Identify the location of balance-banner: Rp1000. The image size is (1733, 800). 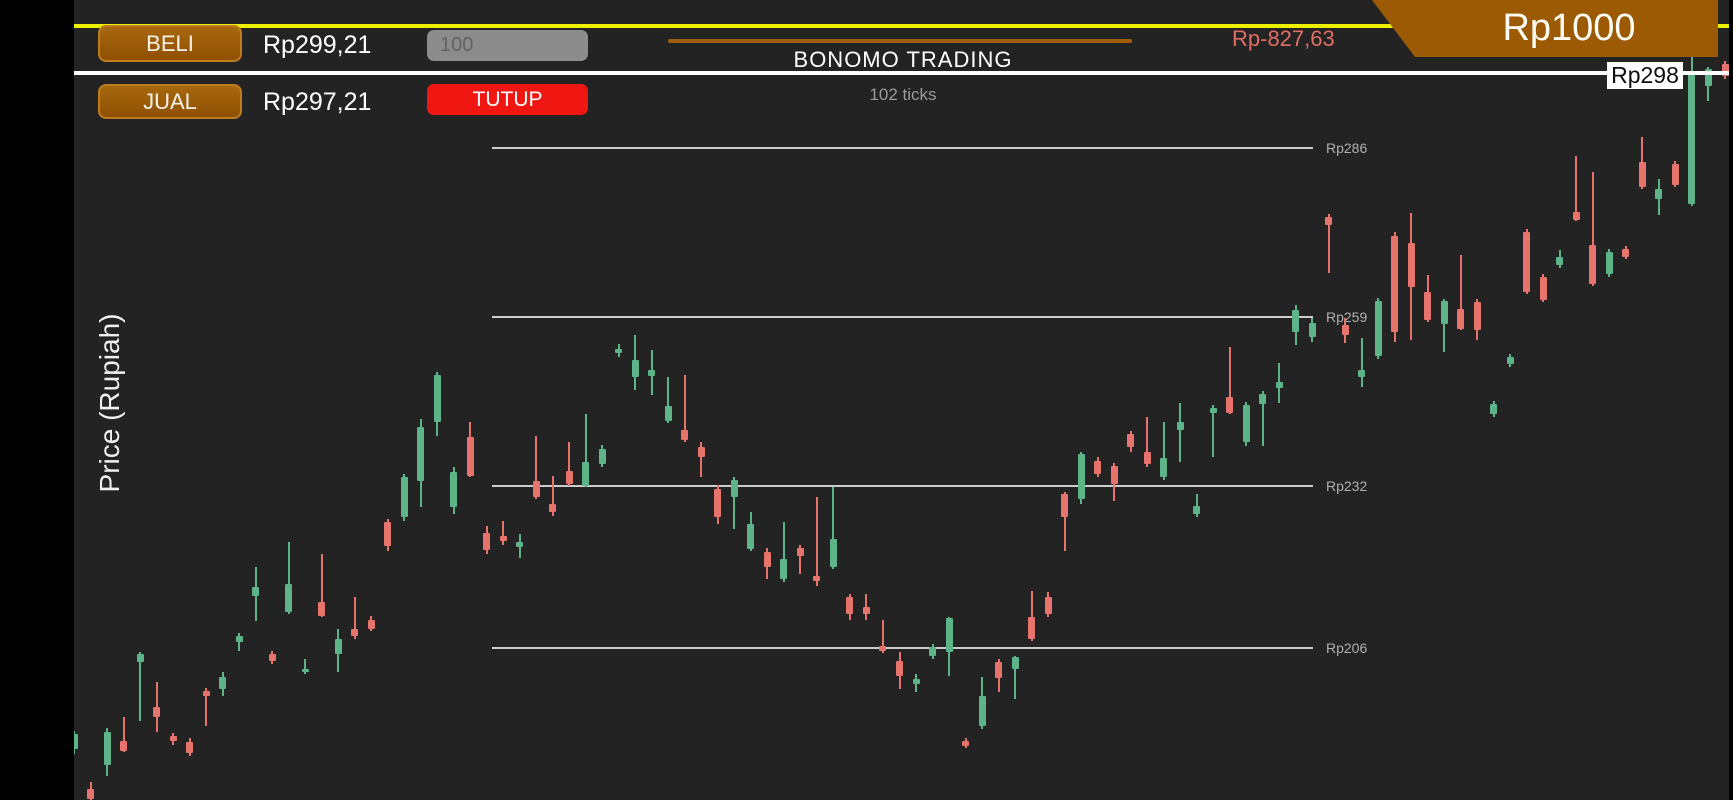
(1545, 28).